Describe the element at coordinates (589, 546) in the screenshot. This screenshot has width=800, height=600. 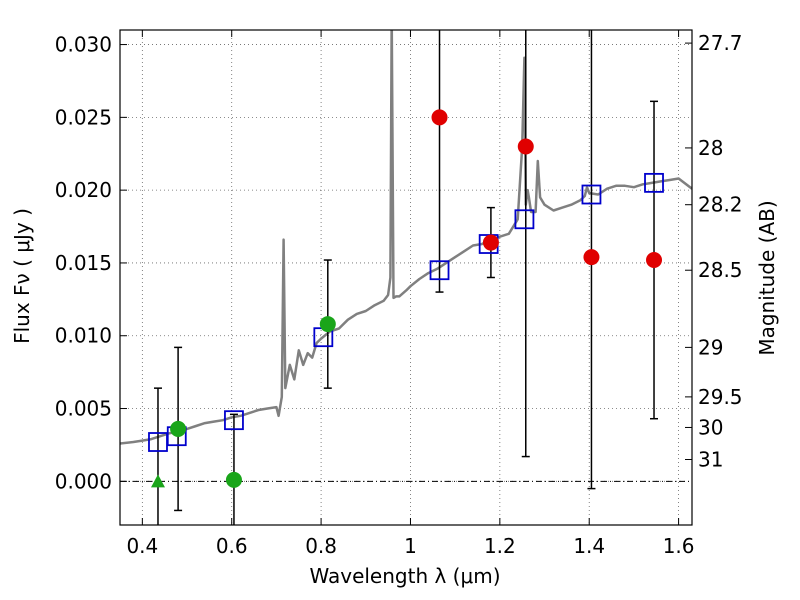
I see `x-tick-label: 1.4` at that location.